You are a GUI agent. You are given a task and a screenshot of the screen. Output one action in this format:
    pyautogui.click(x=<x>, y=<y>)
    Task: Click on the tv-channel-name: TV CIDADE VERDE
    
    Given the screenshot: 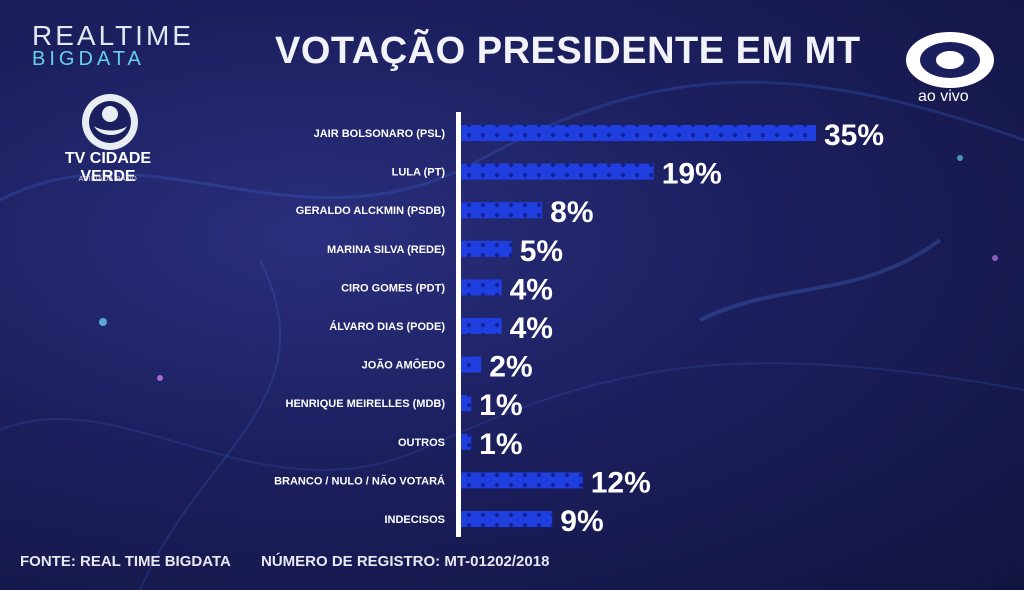 What is the action you would take?
    pyautogui.click(x=108, y=167)
    